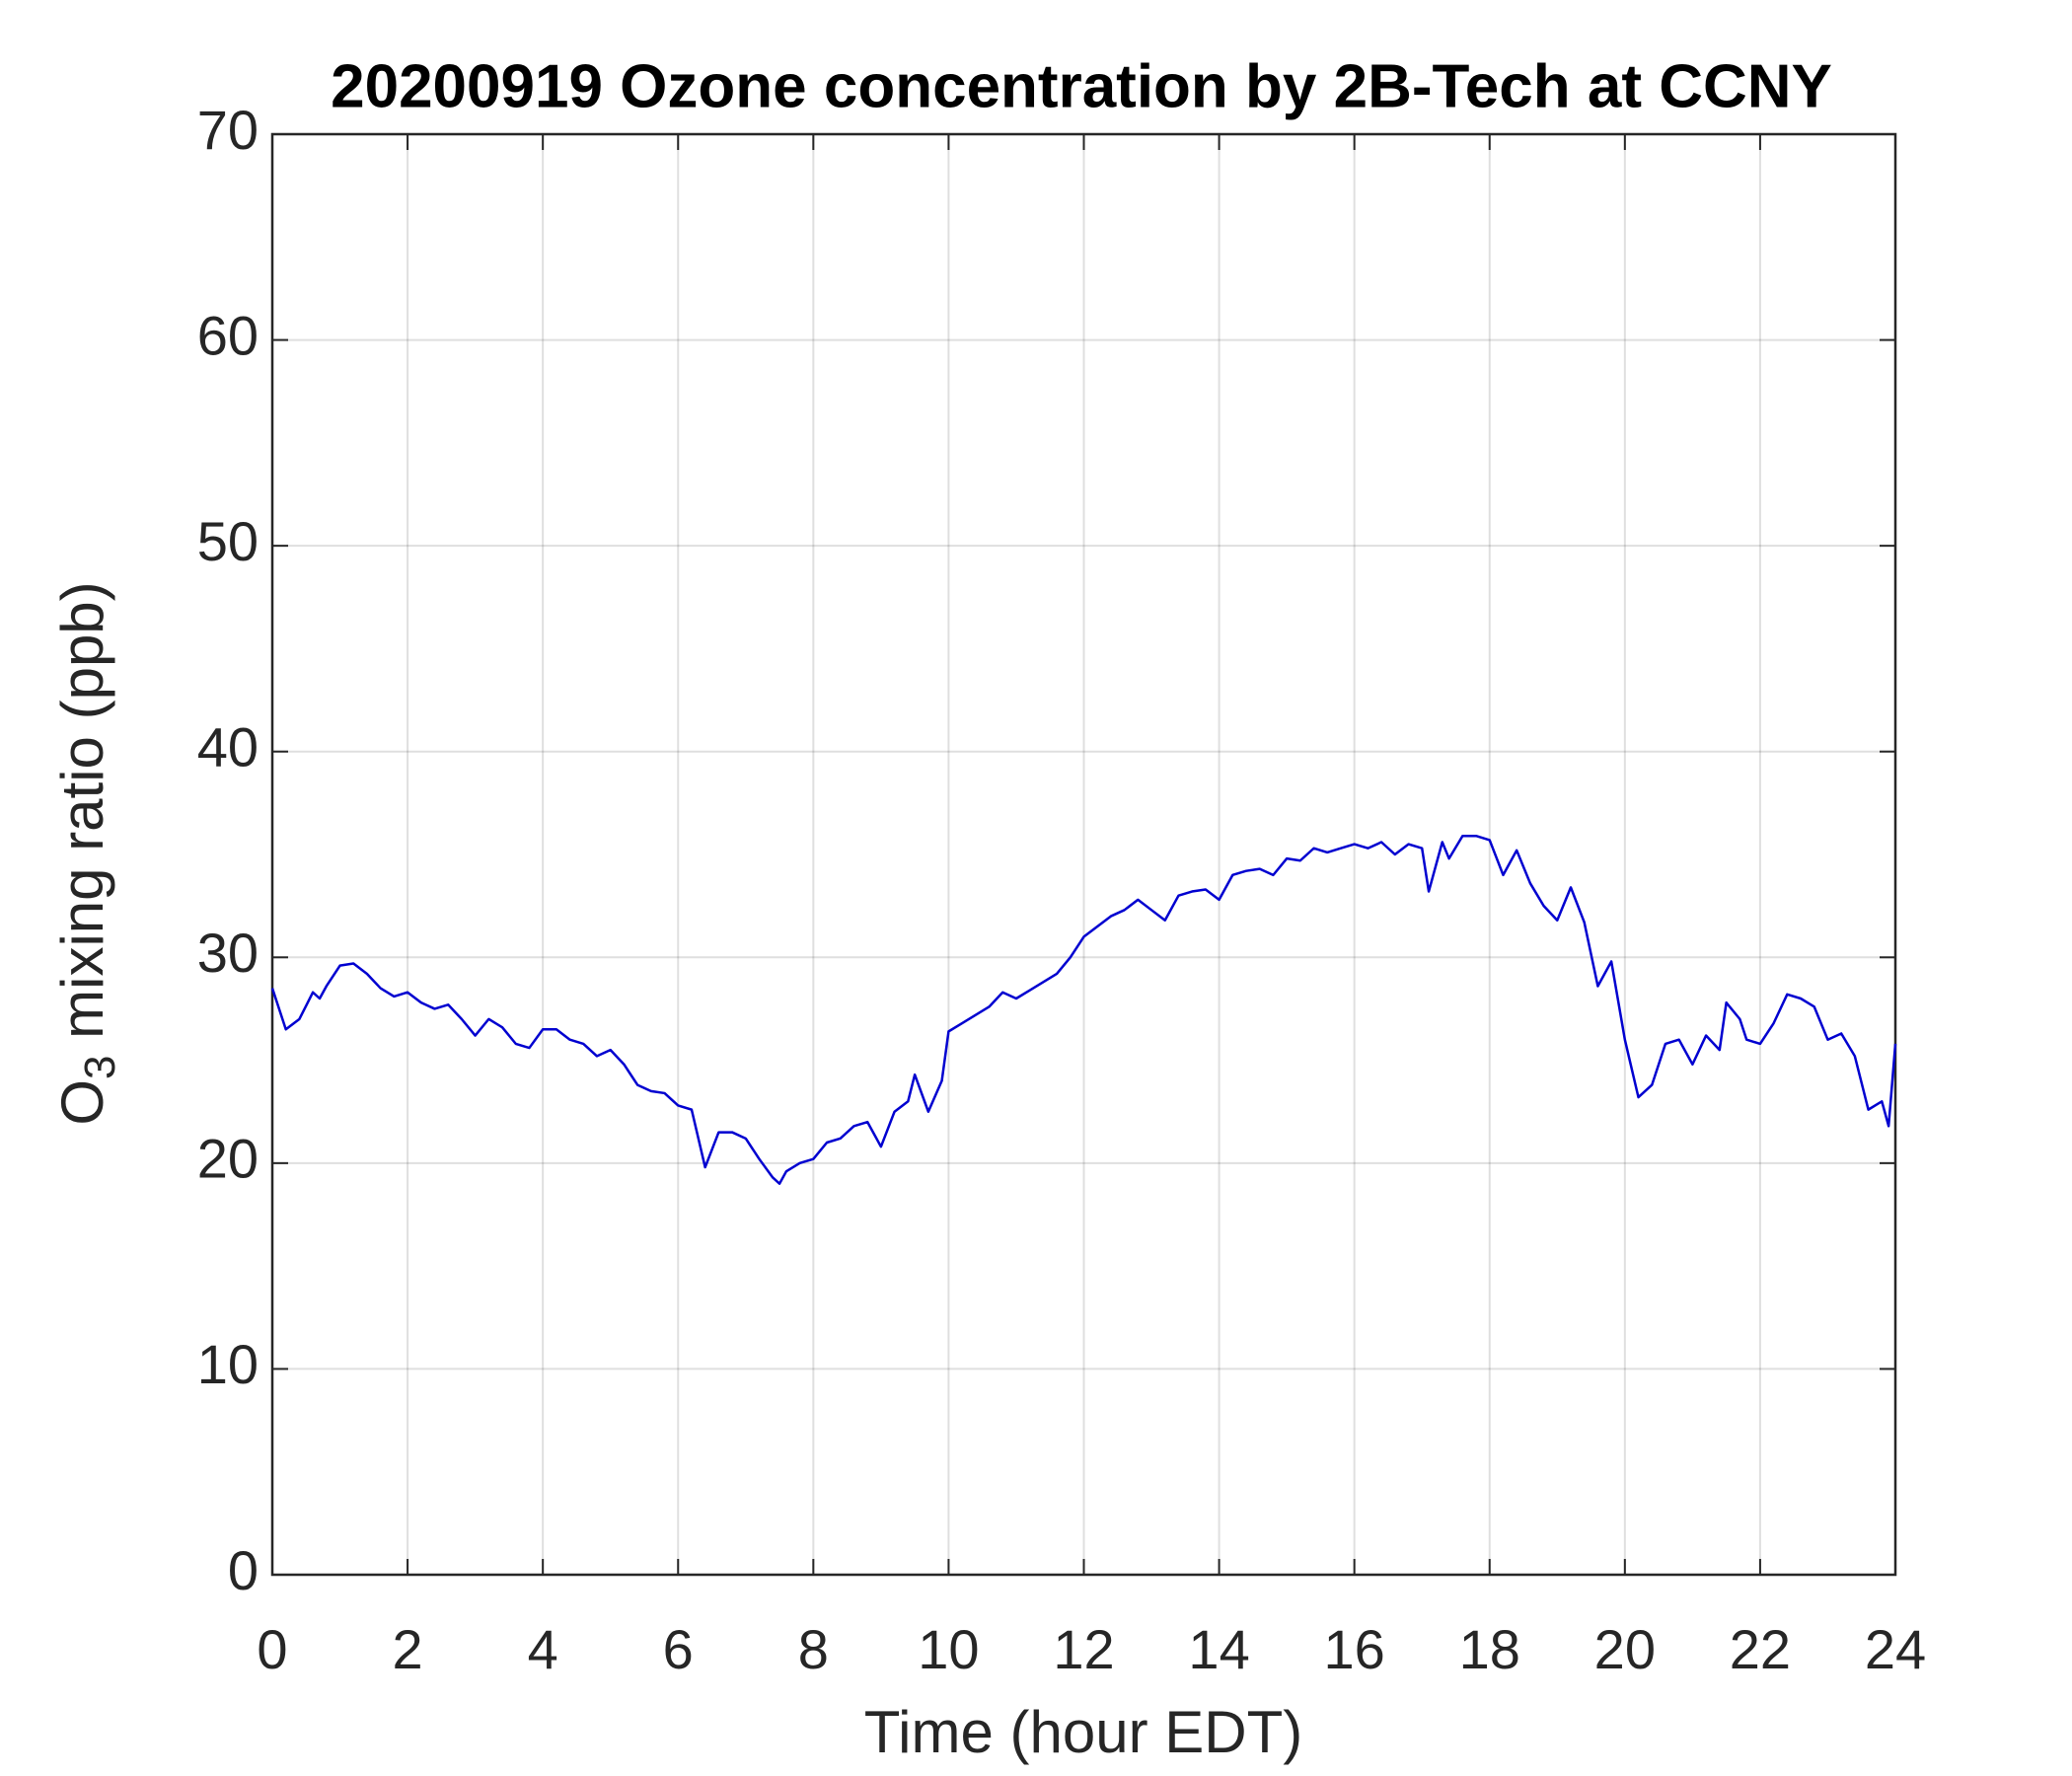  Describe the element at coordinates (1490, 1649) in the screenshot. I see `x-tick-label: 18` at that location.